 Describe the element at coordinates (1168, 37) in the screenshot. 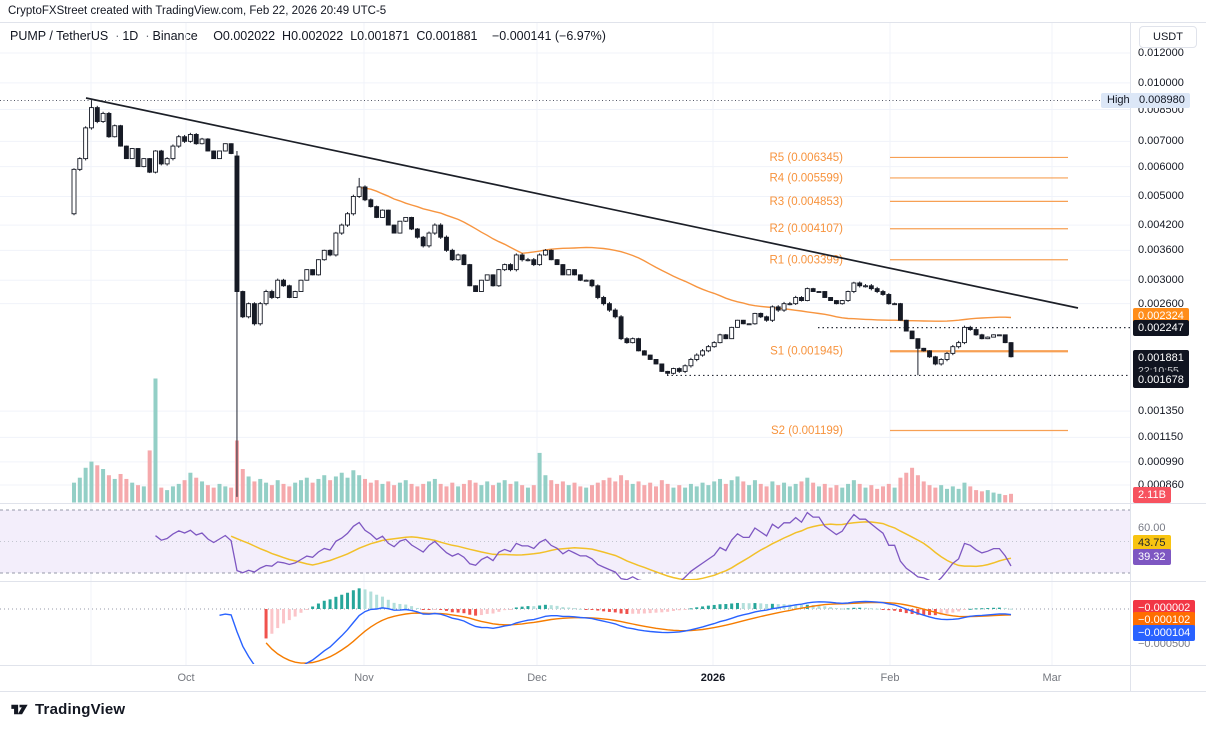

I see `currency-toggle-button: USDT` at that location.